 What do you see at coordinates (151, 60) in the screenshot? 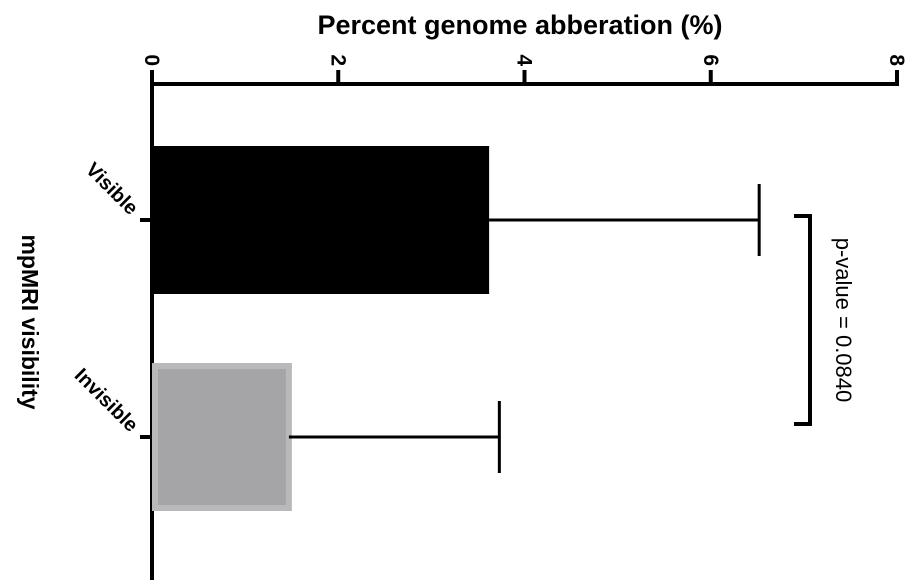
I see `x-tick-label: 0` at bounding box center [151, 60].